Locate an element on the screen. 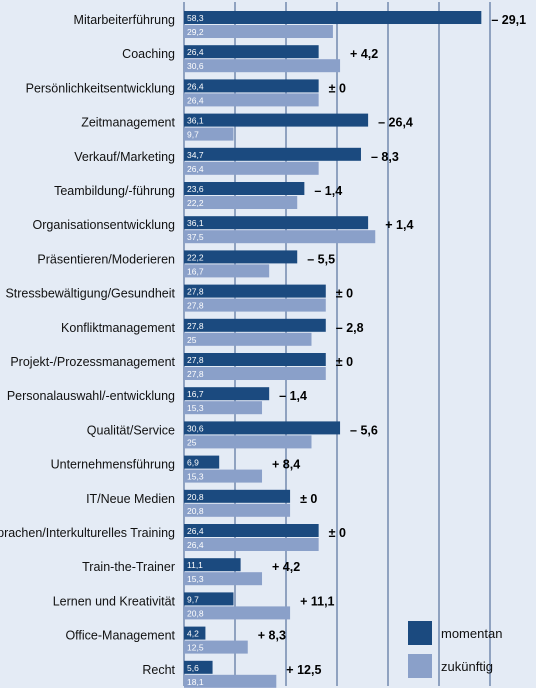  difference-label: – 8,3 is located at coordinates (385, 157).